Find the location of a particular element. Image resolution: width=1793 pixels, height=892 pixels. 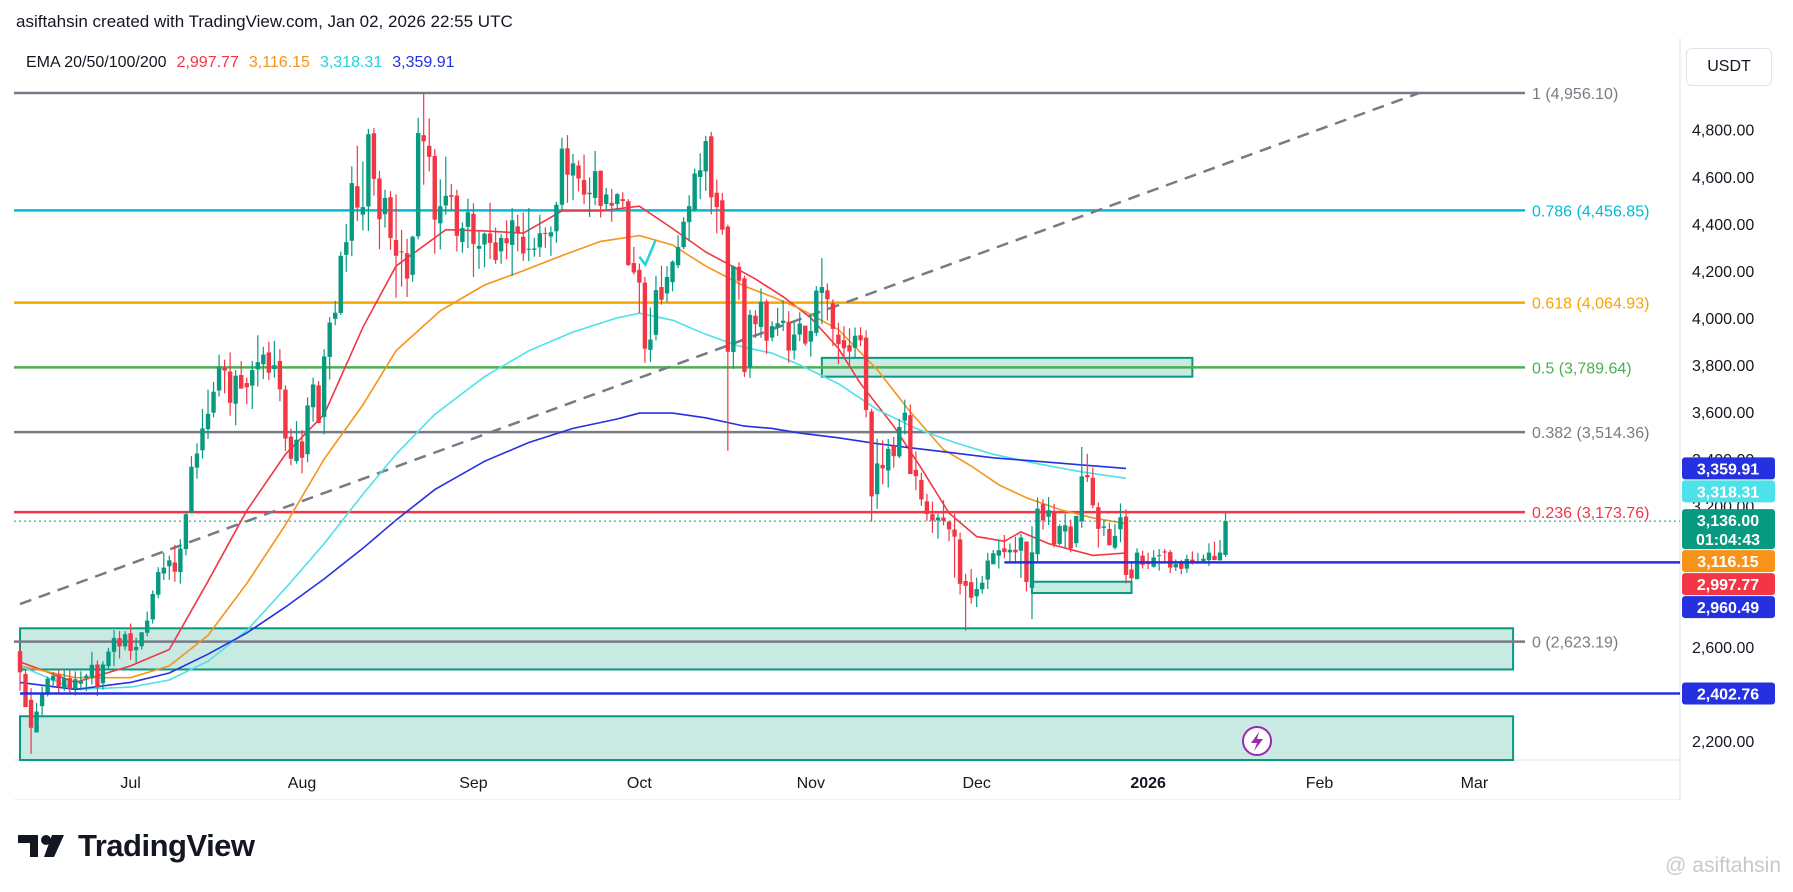

x-label-3: Oct is located at coordinates (639, 783).